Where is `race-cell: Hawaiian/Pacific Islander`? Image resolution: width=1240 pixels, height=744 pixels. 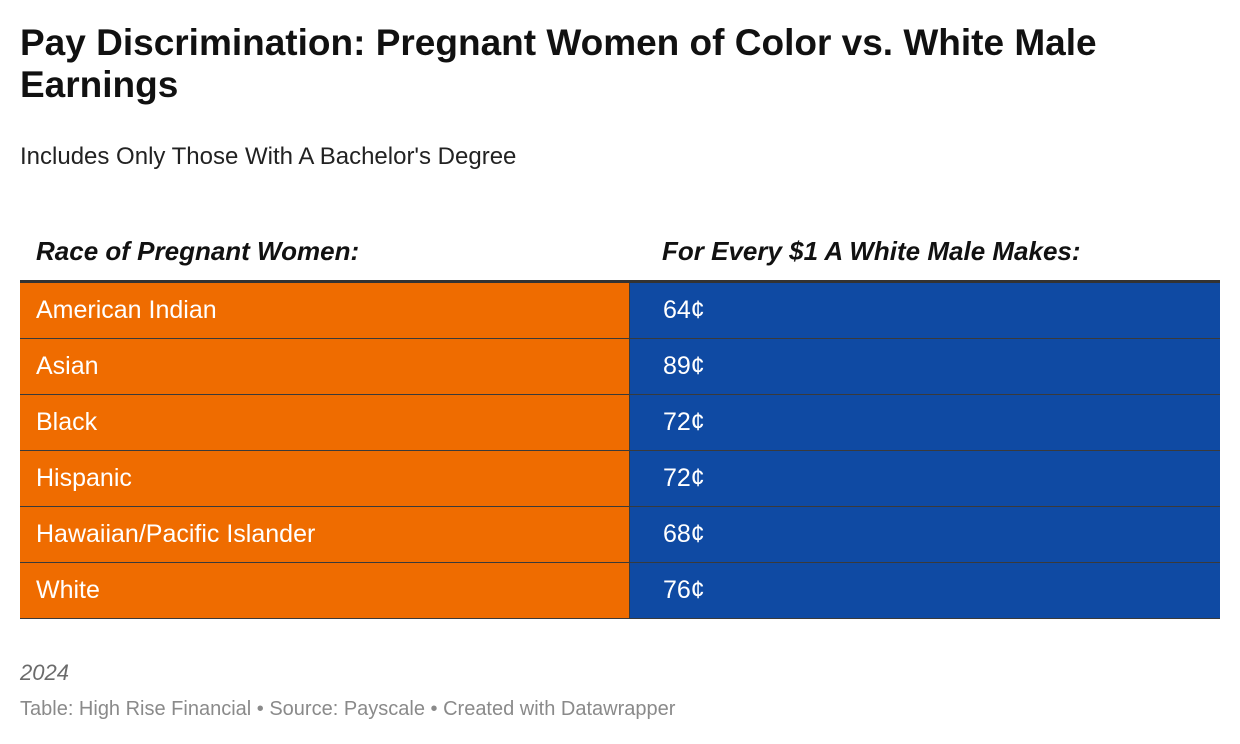 race-cell: Hawaiian/Pacific Islander is located at coordinates (325, 534).